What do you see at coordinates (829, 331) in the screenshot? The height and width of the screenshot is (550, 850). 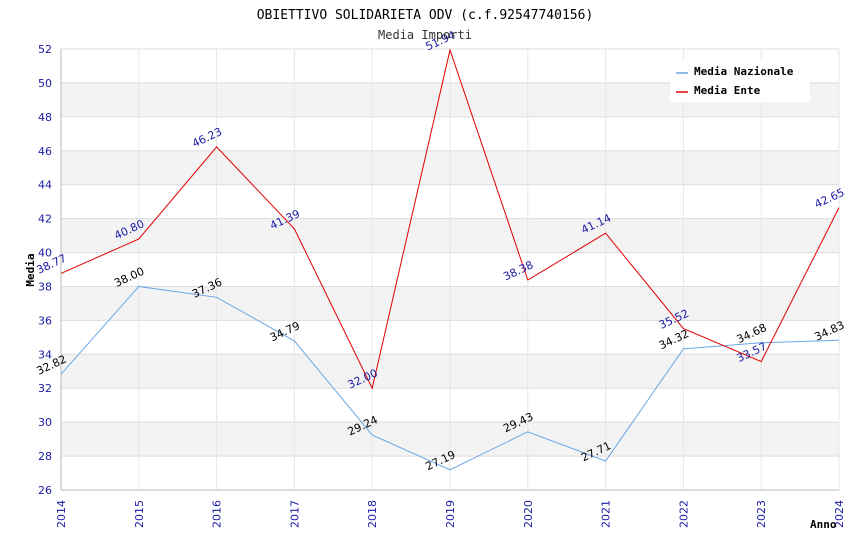 I see `data-label: 34.83` at bounding box center [829, 331].